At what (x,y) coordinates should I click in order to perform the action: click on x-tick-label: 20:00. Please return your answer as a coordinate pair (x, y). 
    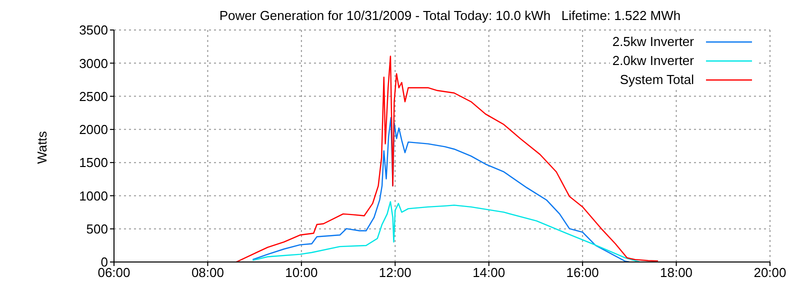
    Looking at the image, I should click on (770, 272).